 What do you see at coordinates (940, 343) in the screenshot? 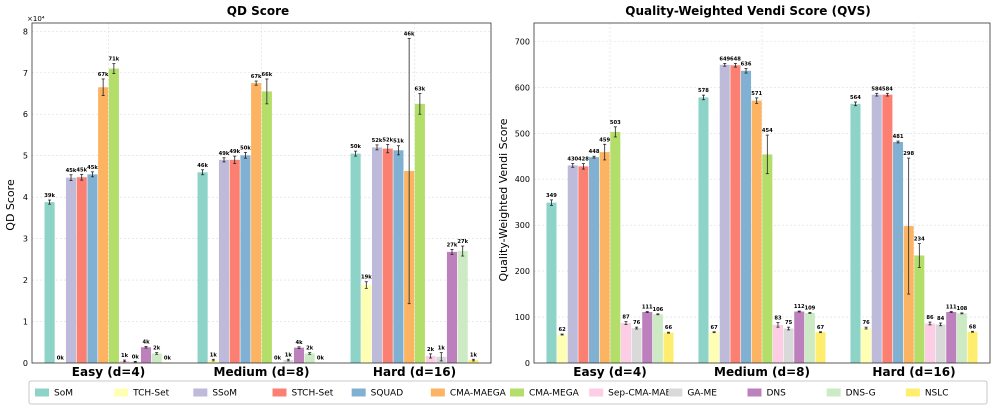
I see `qvs-bar-ga-me` at bounding box center [940, 343].